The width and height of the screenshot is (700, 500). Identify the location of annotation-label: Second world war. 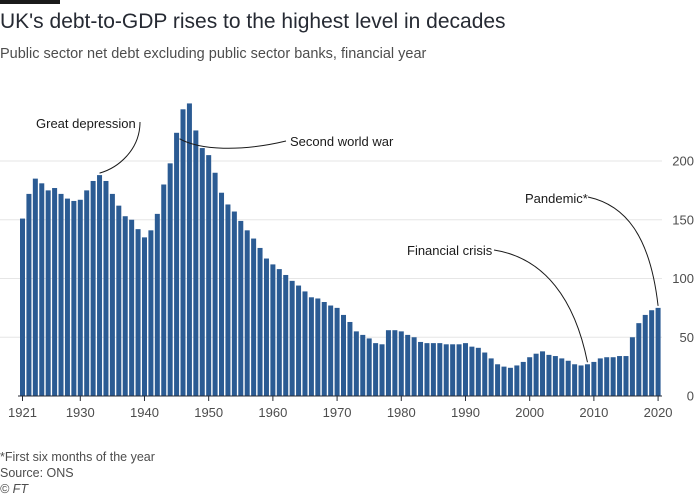
(342, 141).